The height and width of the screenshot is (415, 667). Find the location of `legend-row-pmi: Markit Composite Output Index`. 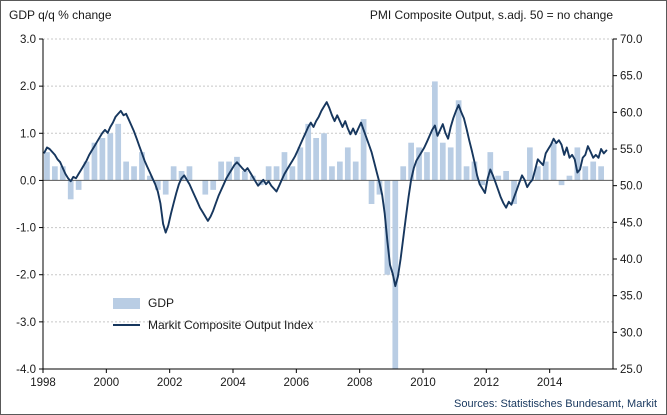

legend-row-pmi: Markit Composite Output Index is located at coordinates (213, 325).